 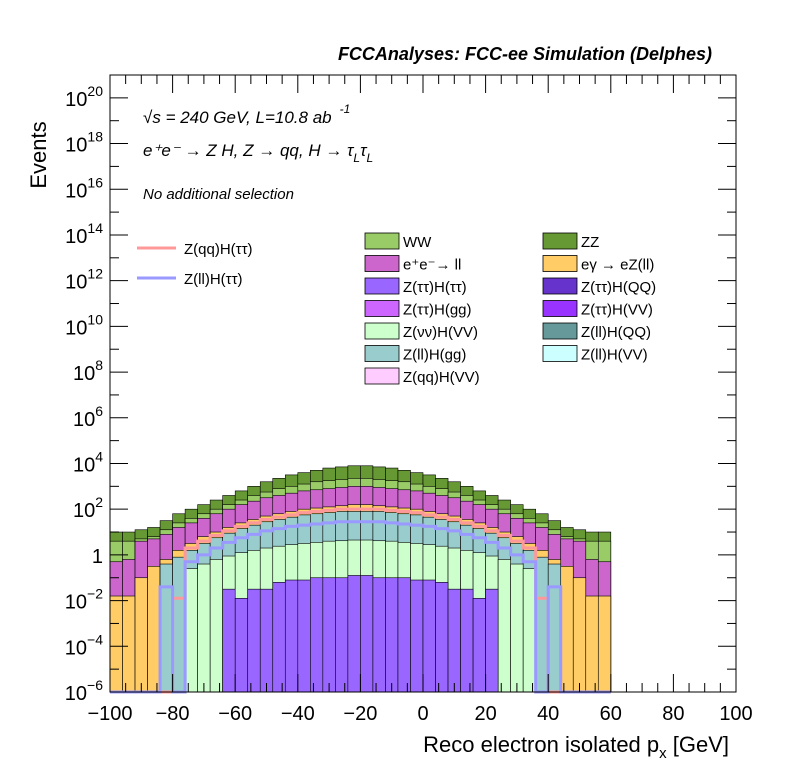 What do you see at coordinates (360, 714) in the screenshot?
I see `x-tick-label: −20` at bounding box center [360, 714].